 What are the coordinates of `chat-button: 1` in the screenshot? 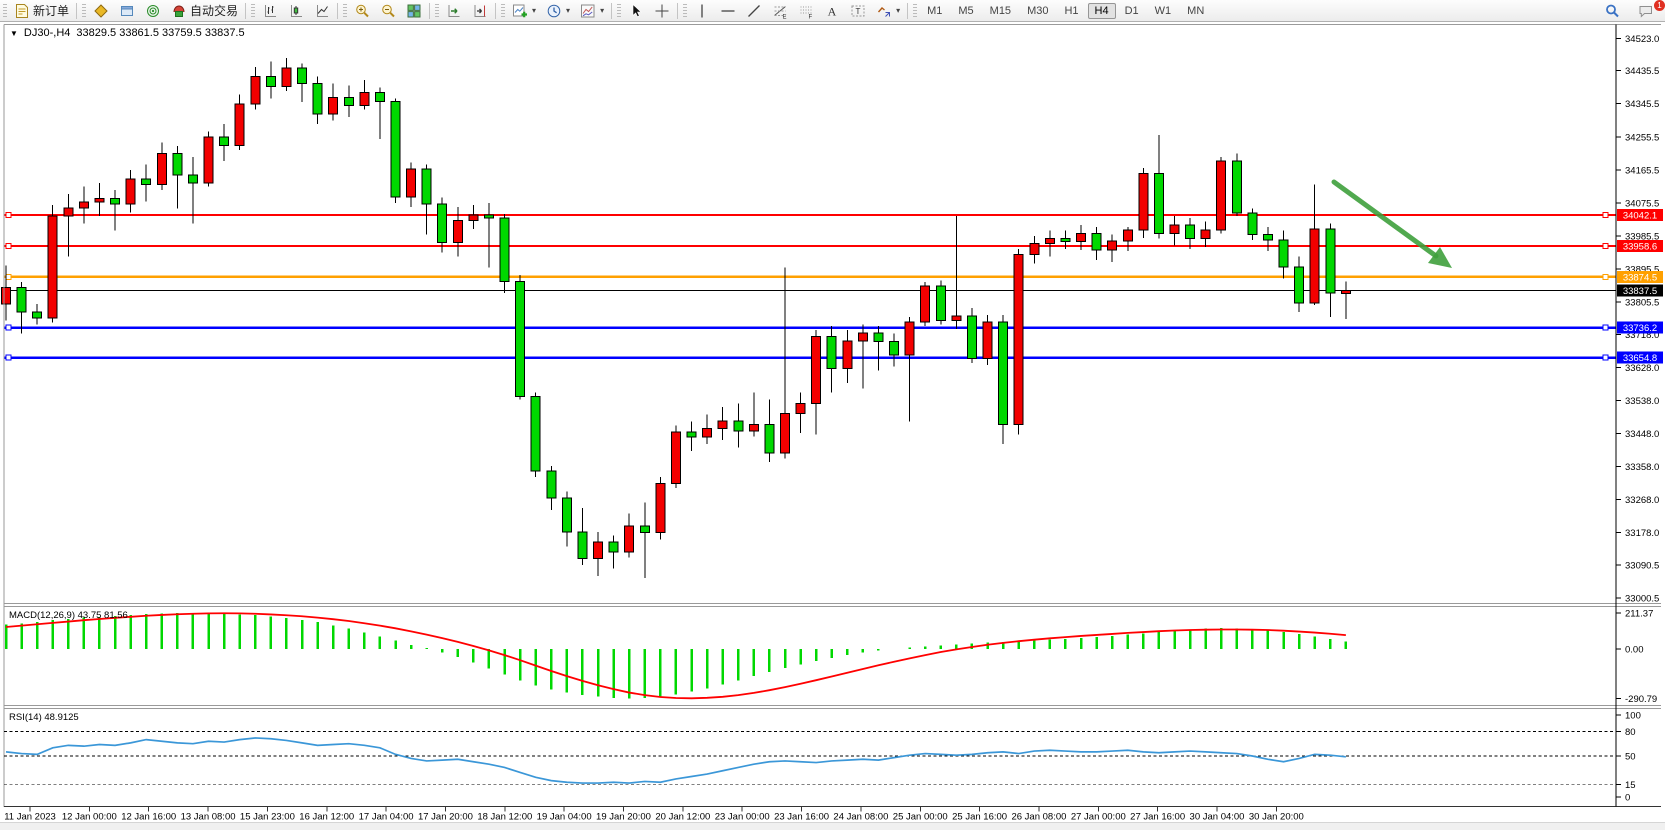 It's located at (1649, 10).